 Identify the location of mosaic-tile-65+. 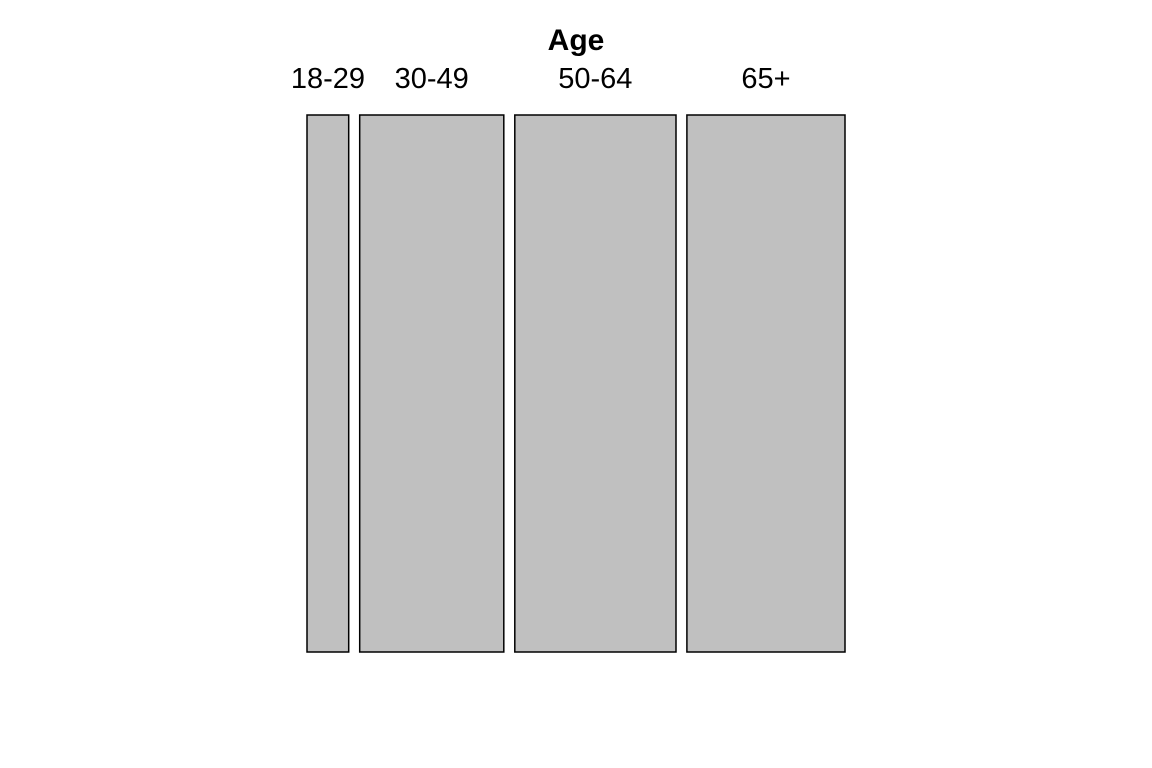
(766, 383).